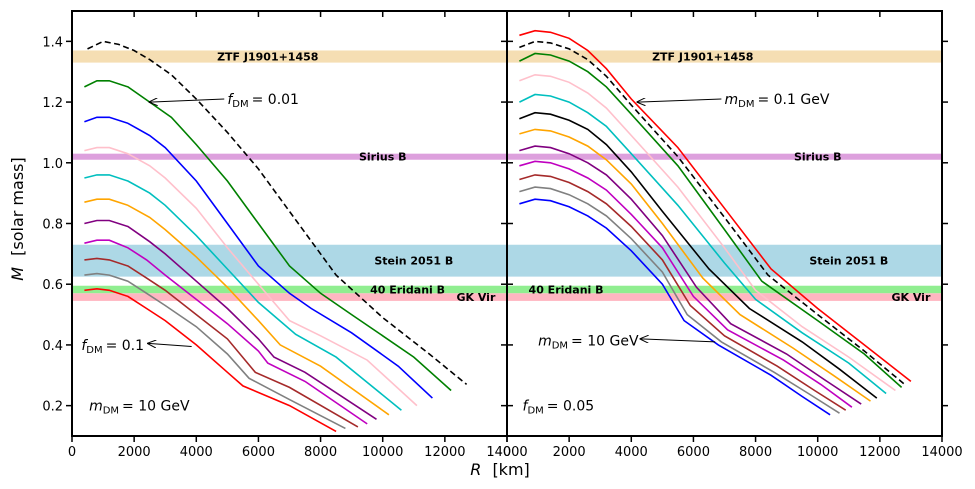 This screenshot has width=975, height=489. What do you see at coordinates (52, 346) in the screenshot?
I see `y-tick-label: 0.4` at bounding box center [52, 346].